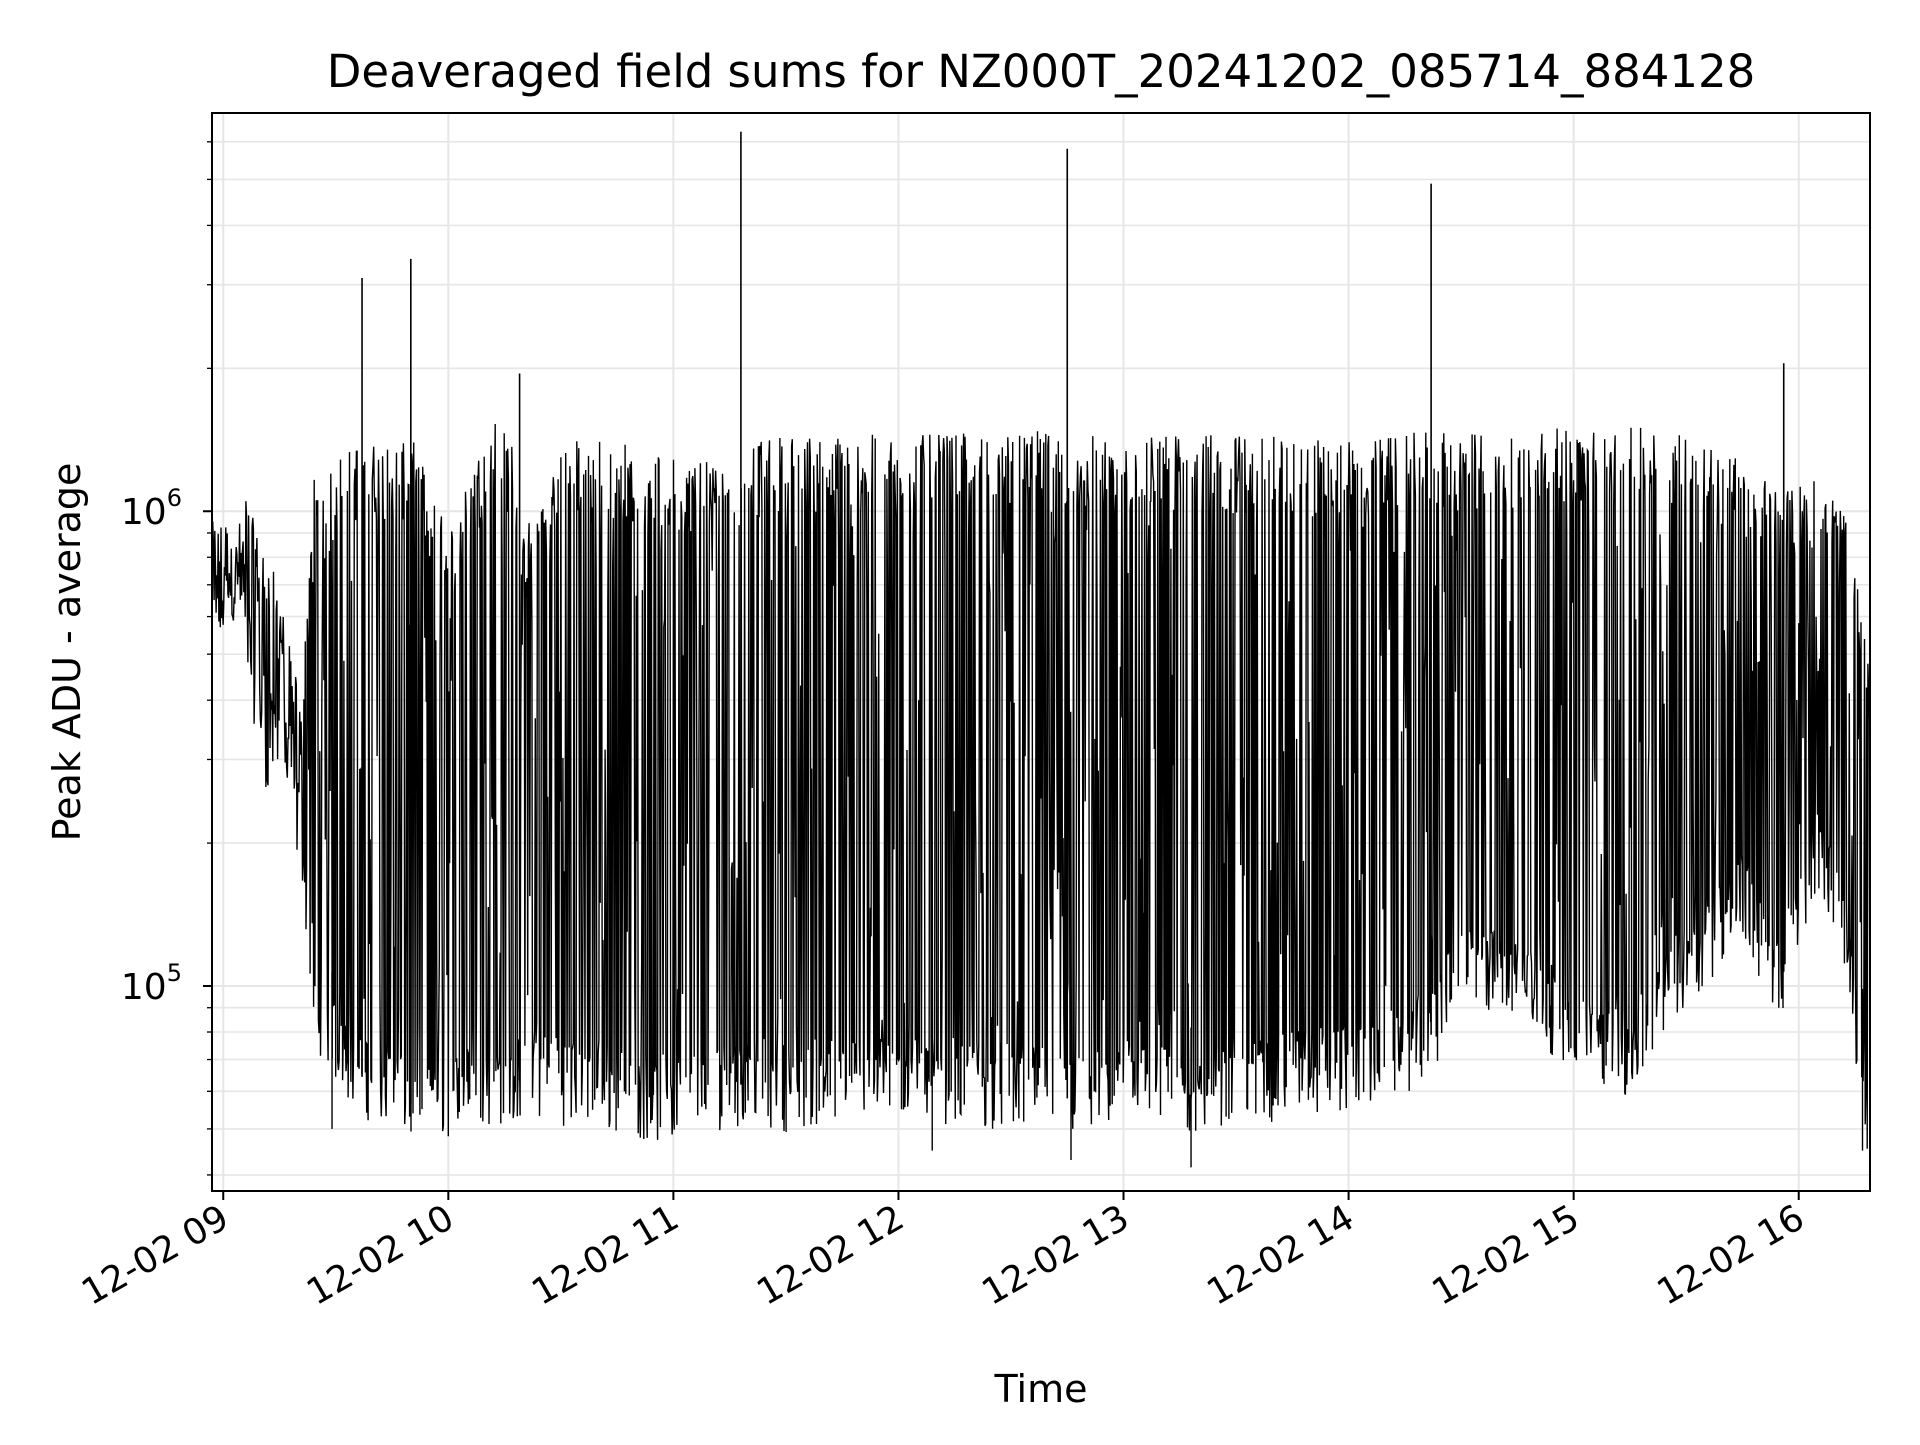 This screenshot has height=1445, width=1920. Describe the element at coordinates (151, 508) in the screenshot. I see `y-tick-label: 10⁶` at that location.